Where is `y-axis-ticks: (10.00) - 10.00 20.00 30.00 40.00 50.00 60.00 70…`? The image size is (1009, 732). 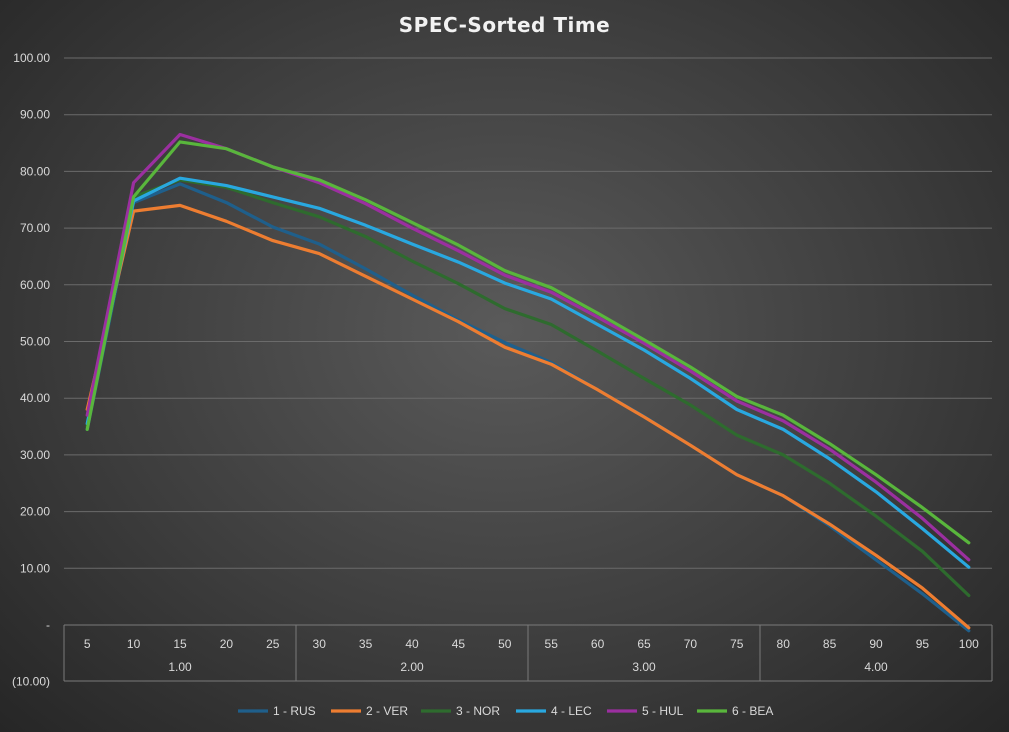 y-axis-ticks: (10.00) - 10.00 20.00 30.00 40.00 50.00 60.00 70… is located at coordinates (31, 370).